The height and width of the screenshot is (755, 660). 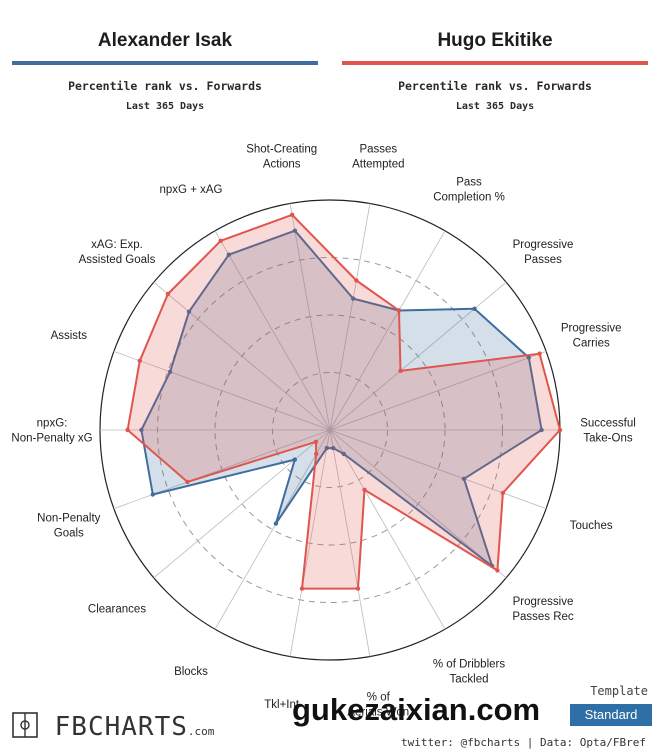 I want to click on player-left-name: Alexander Isak, so click(x=165, y=40).